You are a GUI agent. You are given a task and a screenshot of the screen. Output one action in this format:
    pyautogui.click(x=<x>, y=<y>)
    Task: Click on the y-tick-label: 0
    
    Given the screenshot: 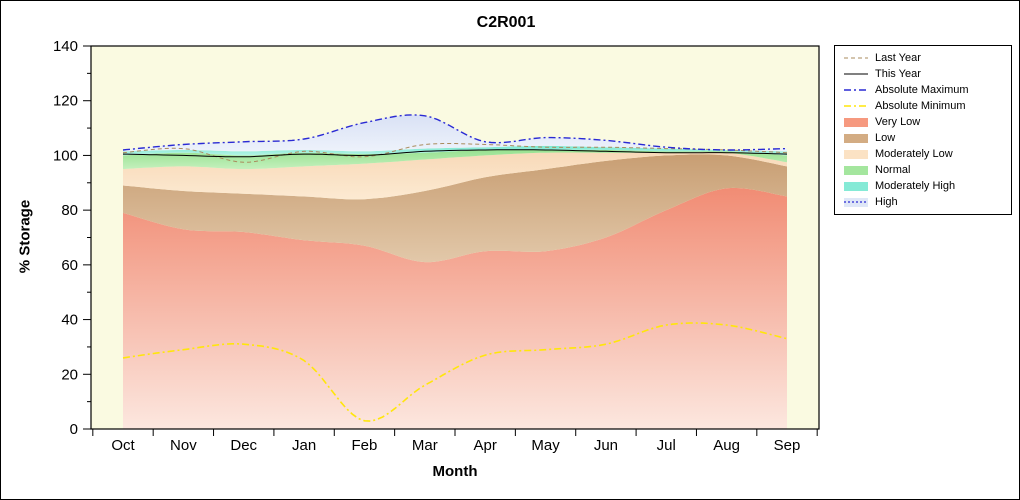 What is the action you would take?
    pyautogui.click(x=74, y=429)
    